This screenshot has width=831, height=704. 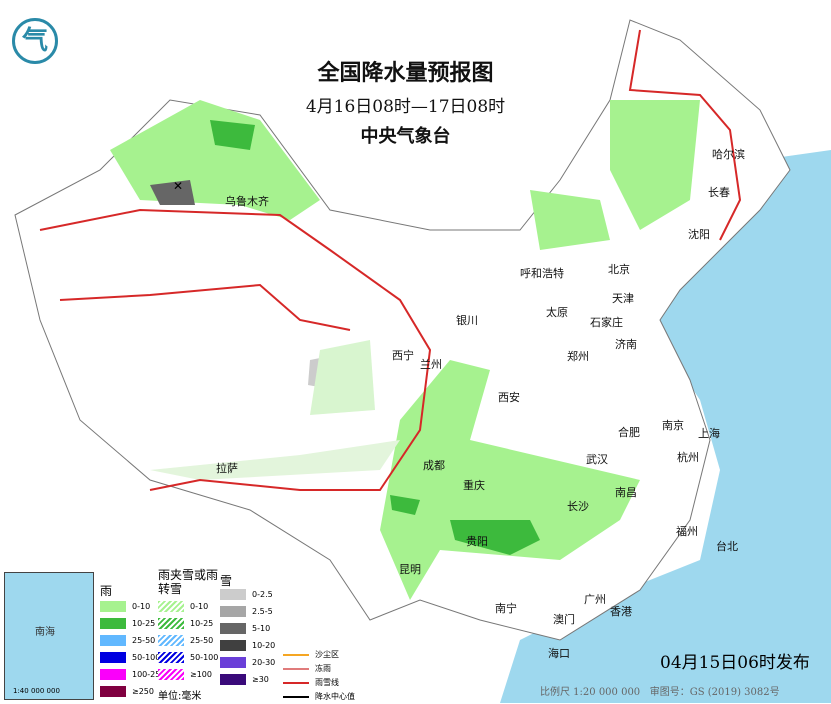 I want to click on legend-item: 5-10, so click(x=247, y=628).